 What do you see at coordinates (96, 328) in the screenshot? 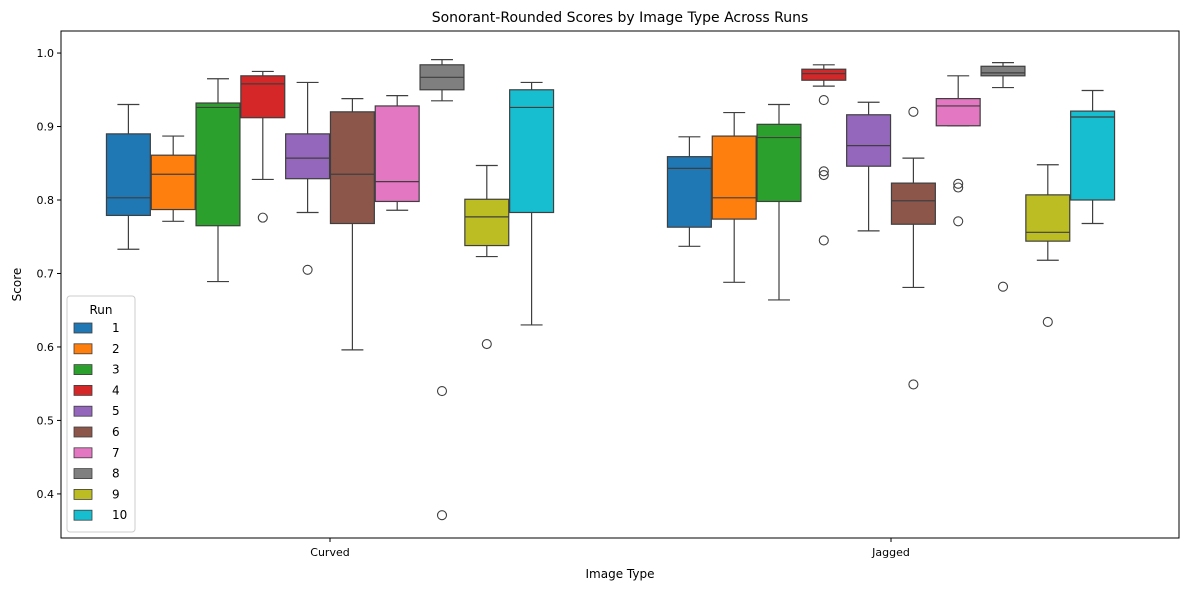
I see `legend-item-run-1: 1` at bounding box center [96, 328].